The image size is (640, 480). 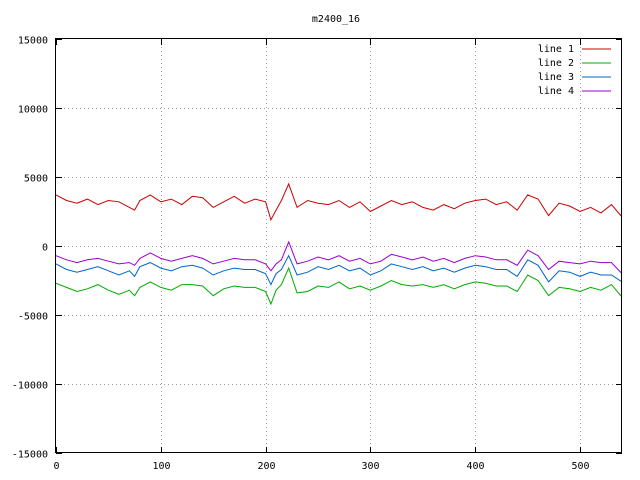 What do you see at coordinates (161, 466) in the screenshot?
I see `x-tick-label: 100` at bounding box center [161, 466].